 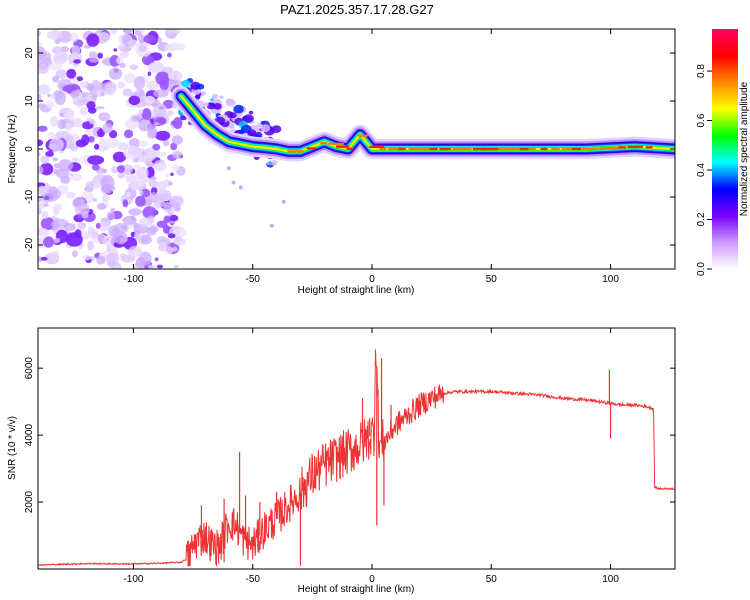 What do you see at coordinates (701, 120) in the screenshot?
I see `colorbar-tick-label: 0.6` at bounding box center [701, 120].